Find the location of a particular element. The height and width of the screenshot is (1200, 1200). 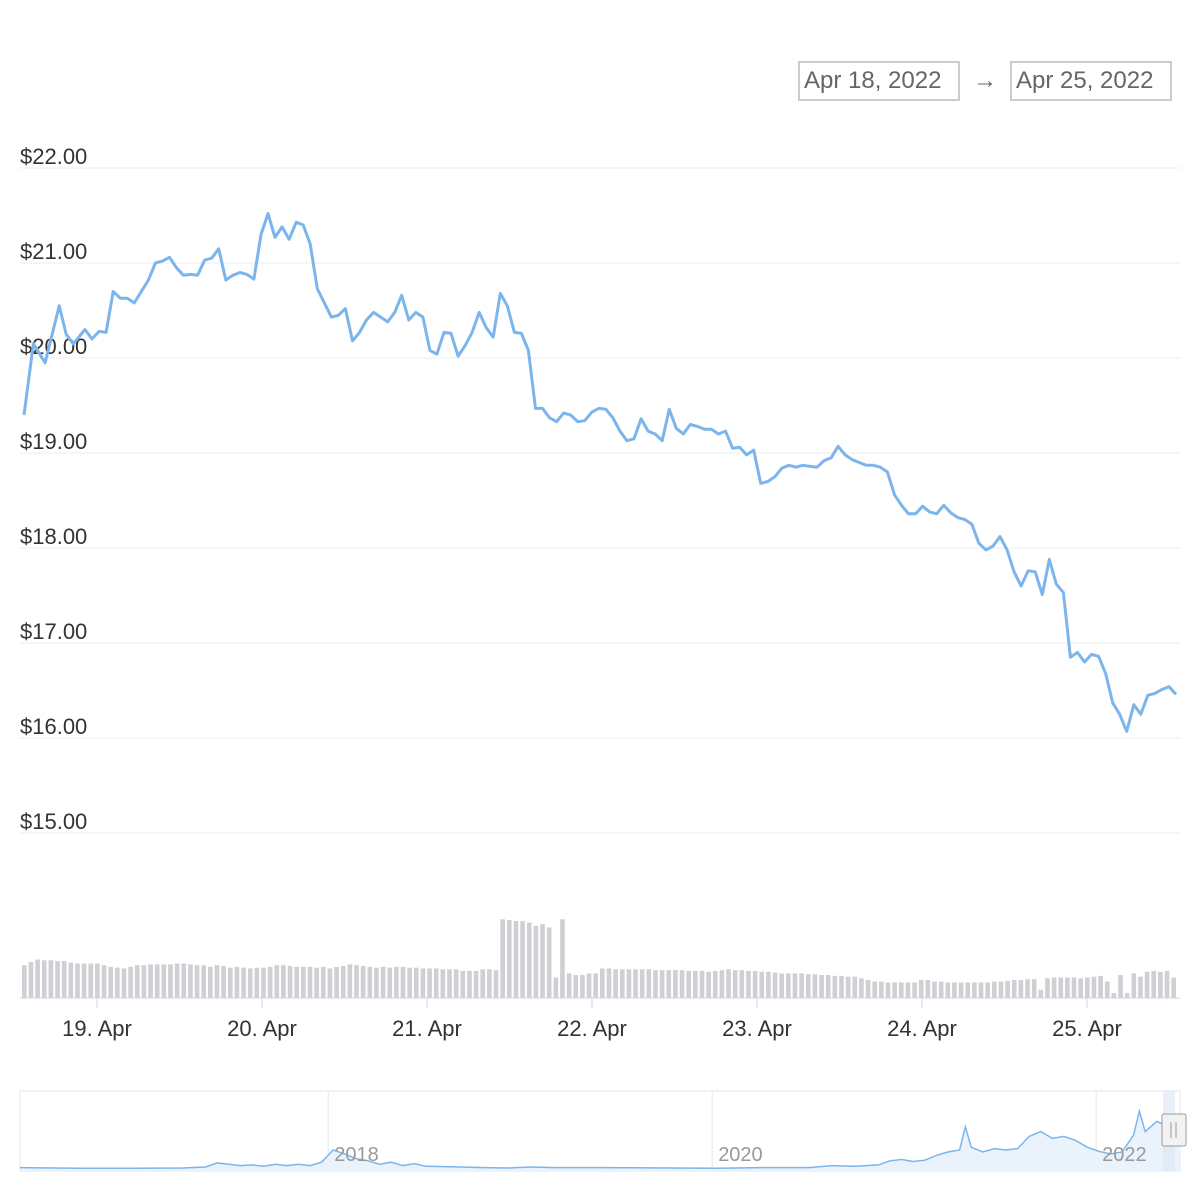

date-to-input: Apr 25, 2022 is located at coordinates (1091, 81).